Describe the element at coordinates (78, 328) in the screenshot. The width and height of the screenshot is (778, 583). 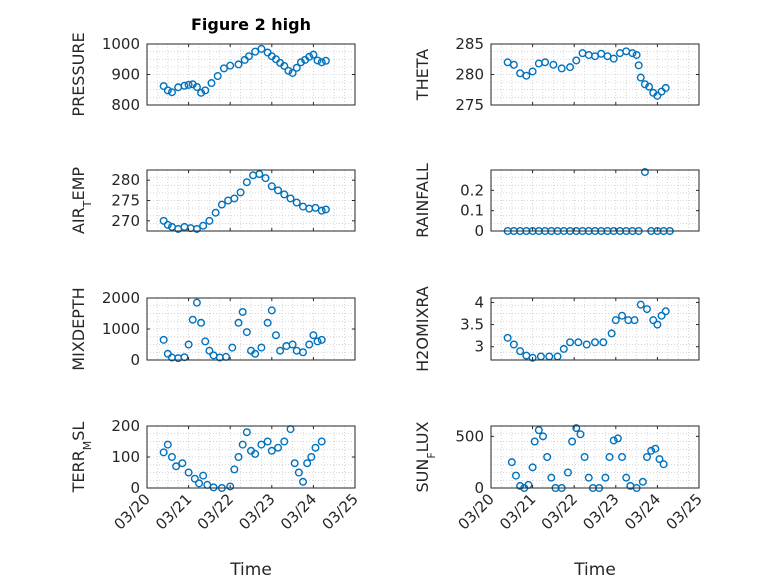
I see `y-axis-label: MIXDEPTH` at that location.